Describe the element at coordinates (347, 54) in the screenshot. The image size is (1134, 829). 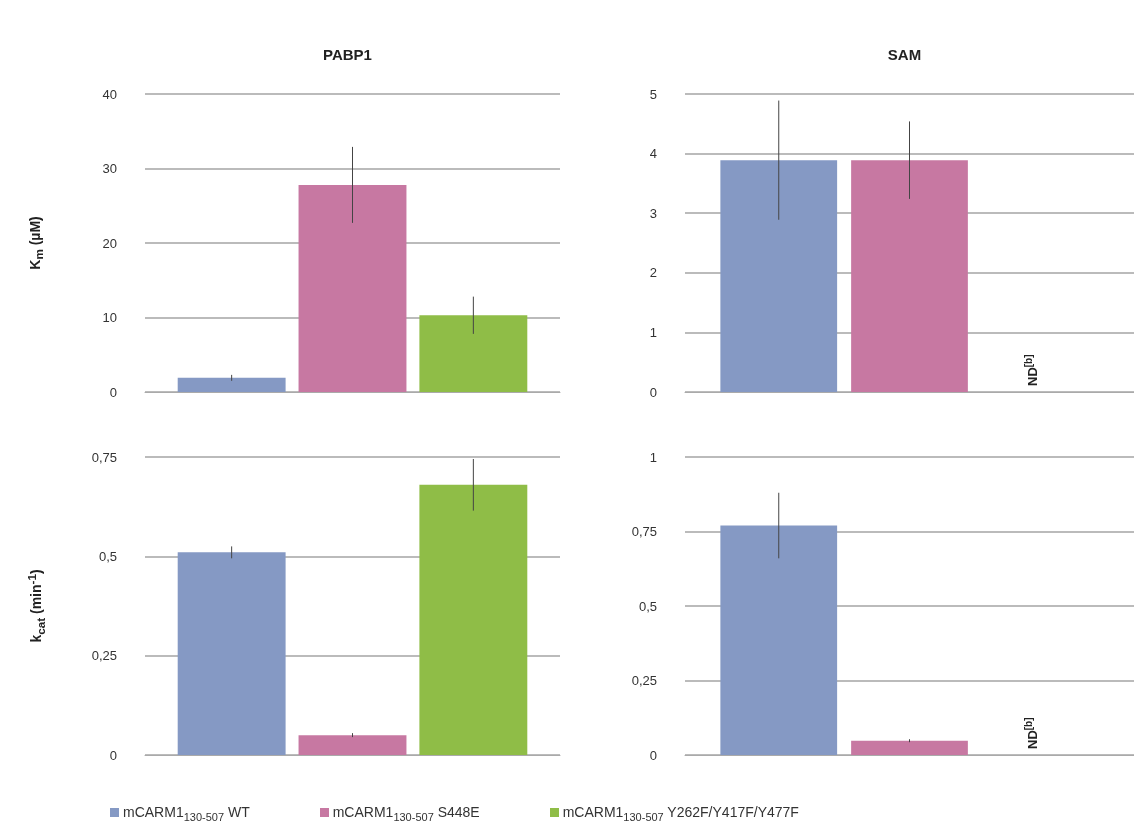
I see `chart-title: PABP1` at that location.